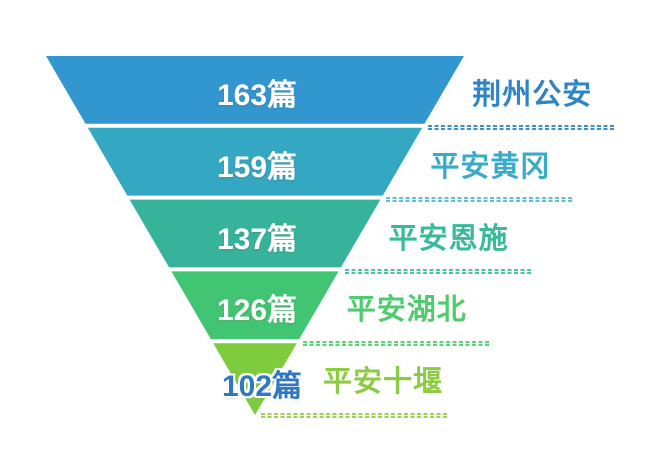 This screenshot has height=449, width=666. What do you see at coordinates (490, 166) in the screenshot?
I see `category-name-label: 平安黄冈` at bounding box center [490, 166].